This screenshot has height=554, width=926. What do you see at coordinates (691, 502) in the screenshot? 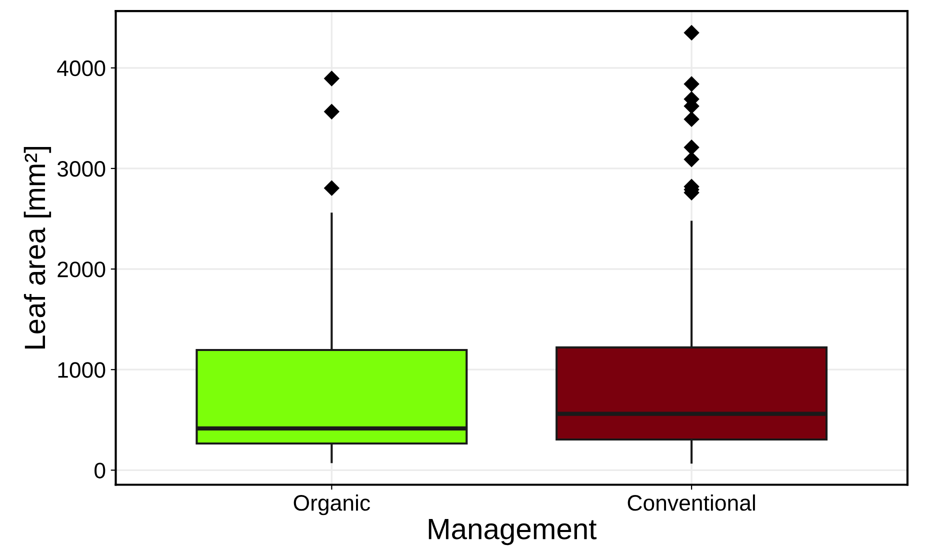
I see `x-tick-label: Conventional` at bounding box center [691, 502].